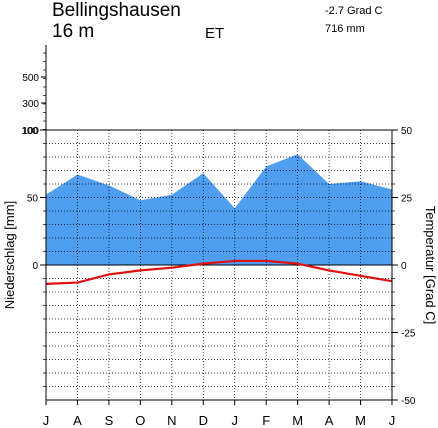 The width and height of the screenshot is (438, 428). What do you see at coordinates (203, 420) in the screenshot?
I see `month-label: D` at bounding box center [203, 420].